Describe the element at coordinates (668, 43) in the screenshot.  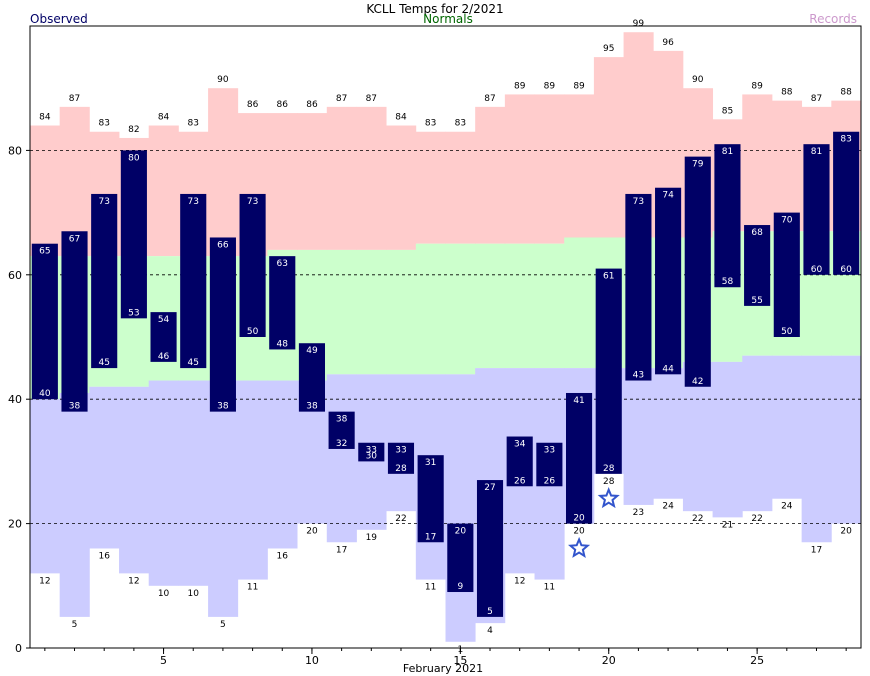
I see `record-high-label: 96` at that location.